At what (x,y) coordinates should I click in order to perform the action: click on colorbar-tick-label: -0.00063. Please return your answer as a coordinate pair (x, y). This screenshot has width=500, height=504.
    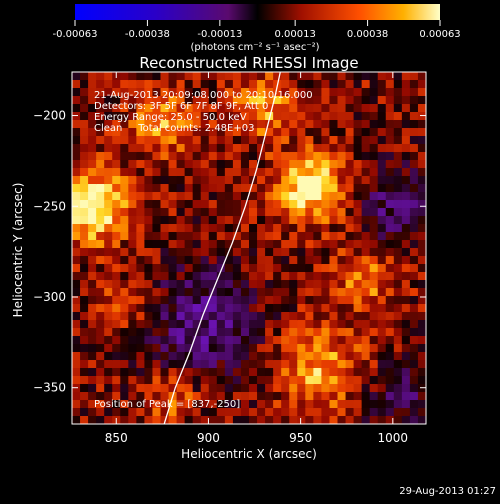
    Looking at the image, I should click on (75, 34).